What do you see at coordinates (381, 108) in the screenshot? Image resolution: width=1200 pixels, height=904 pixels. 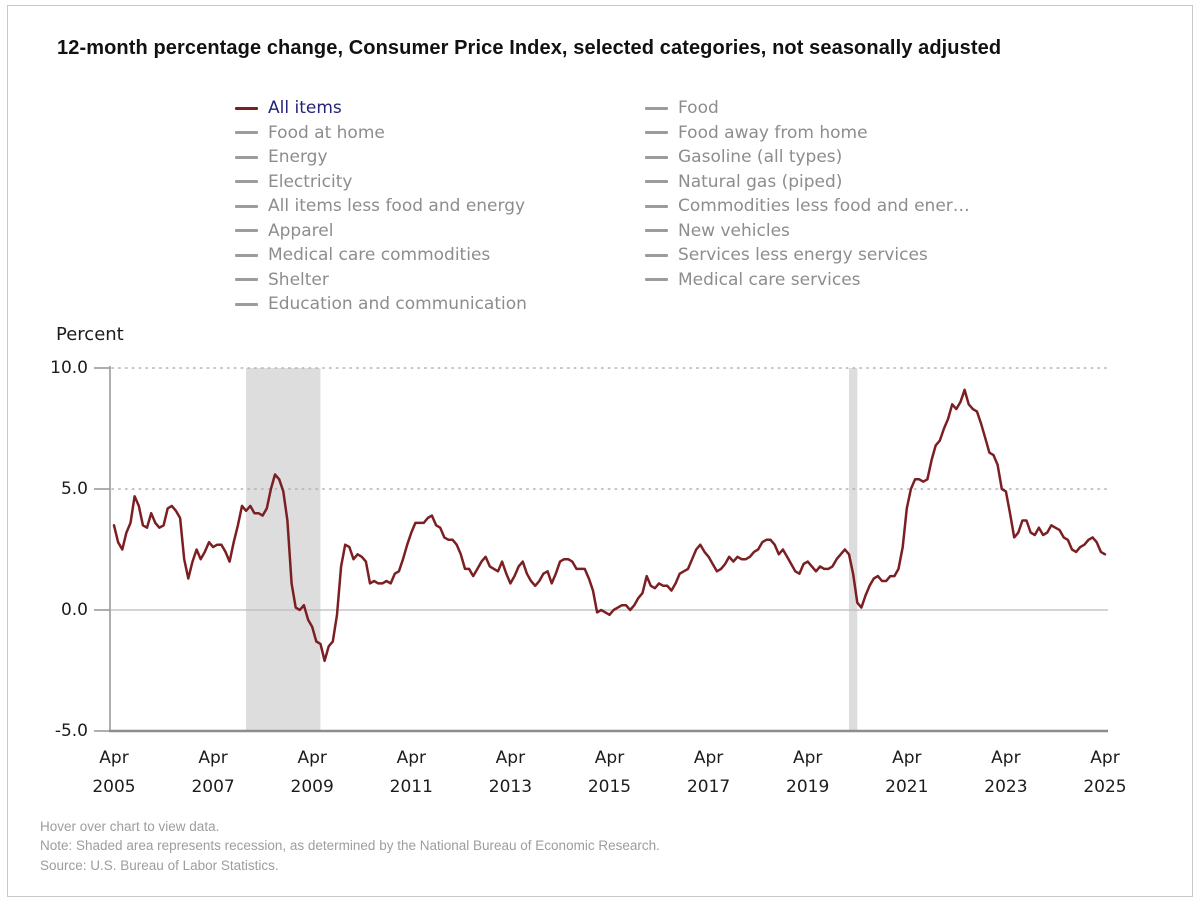 I see `legend-item-all-items: All items` at bounding box center [381, 108].